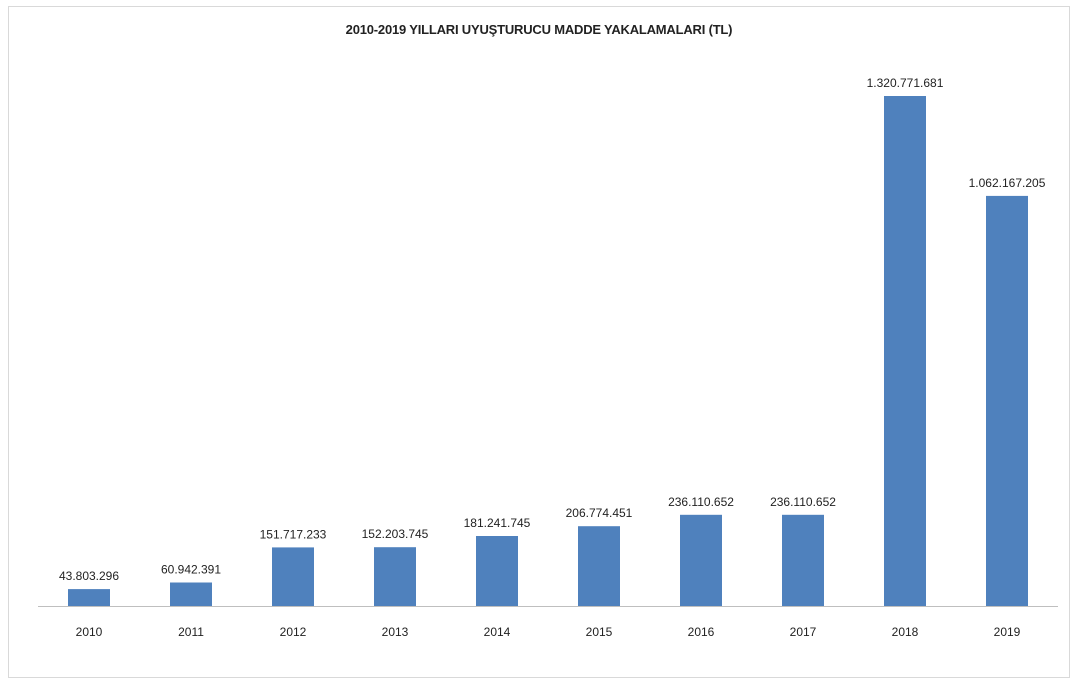 The height and width of the screenshot is (684, 1078). What do you see at coordinates (497, 523) in the screenshot?
I see `data-label-2014: 181.241.745` at bounding box center [497, 523].